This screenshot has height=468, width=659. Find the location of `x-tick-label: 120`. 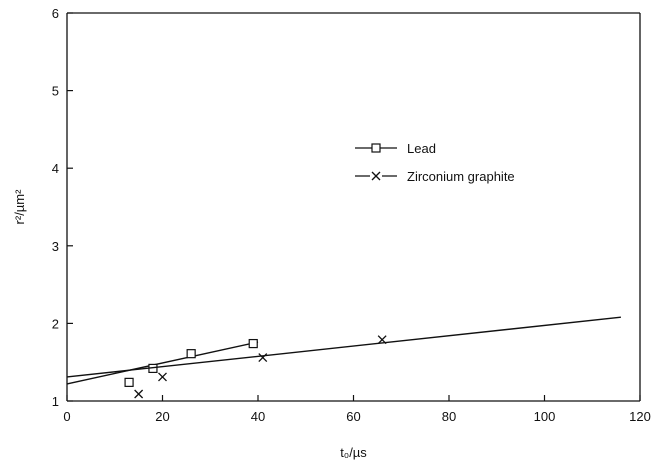

x-tick-label: 120 is located at coordinates (640, 416).